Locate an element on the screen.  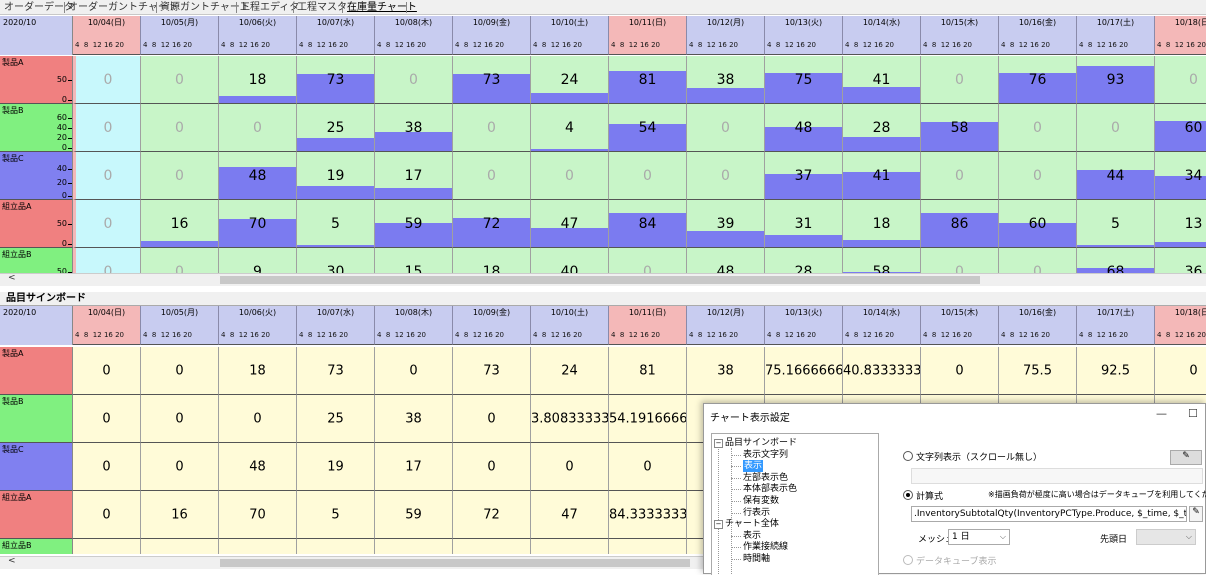
inventory-cell: 30 is located at coordinates (336, 260).